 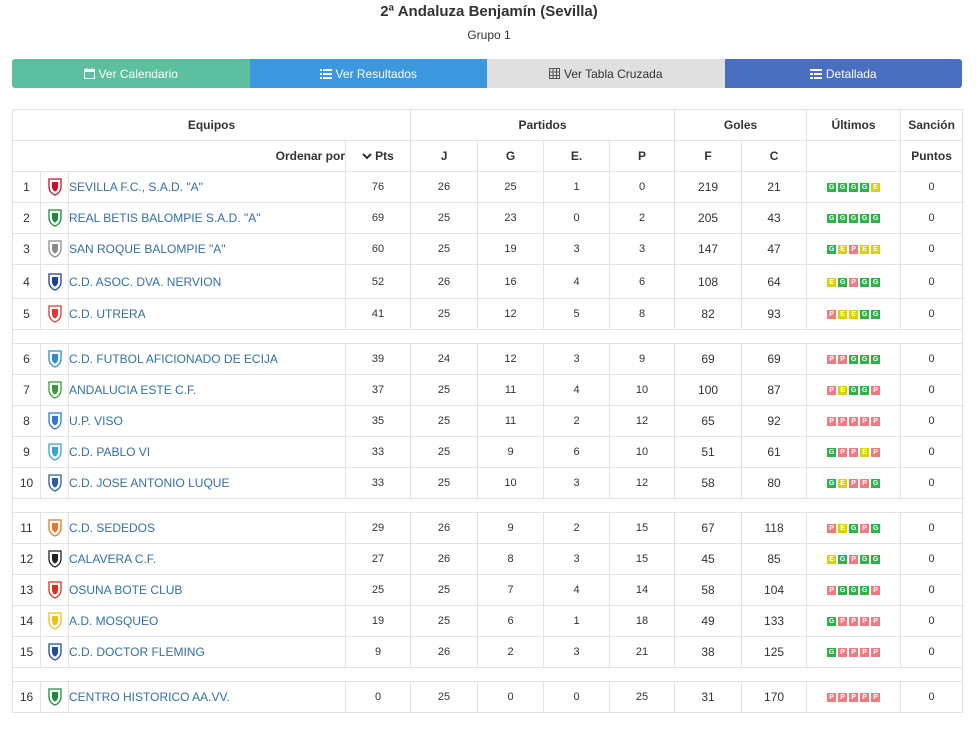 What do you see at coordinates (378, 156) in the screenshot?
I see `sort-by-pts: Pts` at bounding box center [378, 156].